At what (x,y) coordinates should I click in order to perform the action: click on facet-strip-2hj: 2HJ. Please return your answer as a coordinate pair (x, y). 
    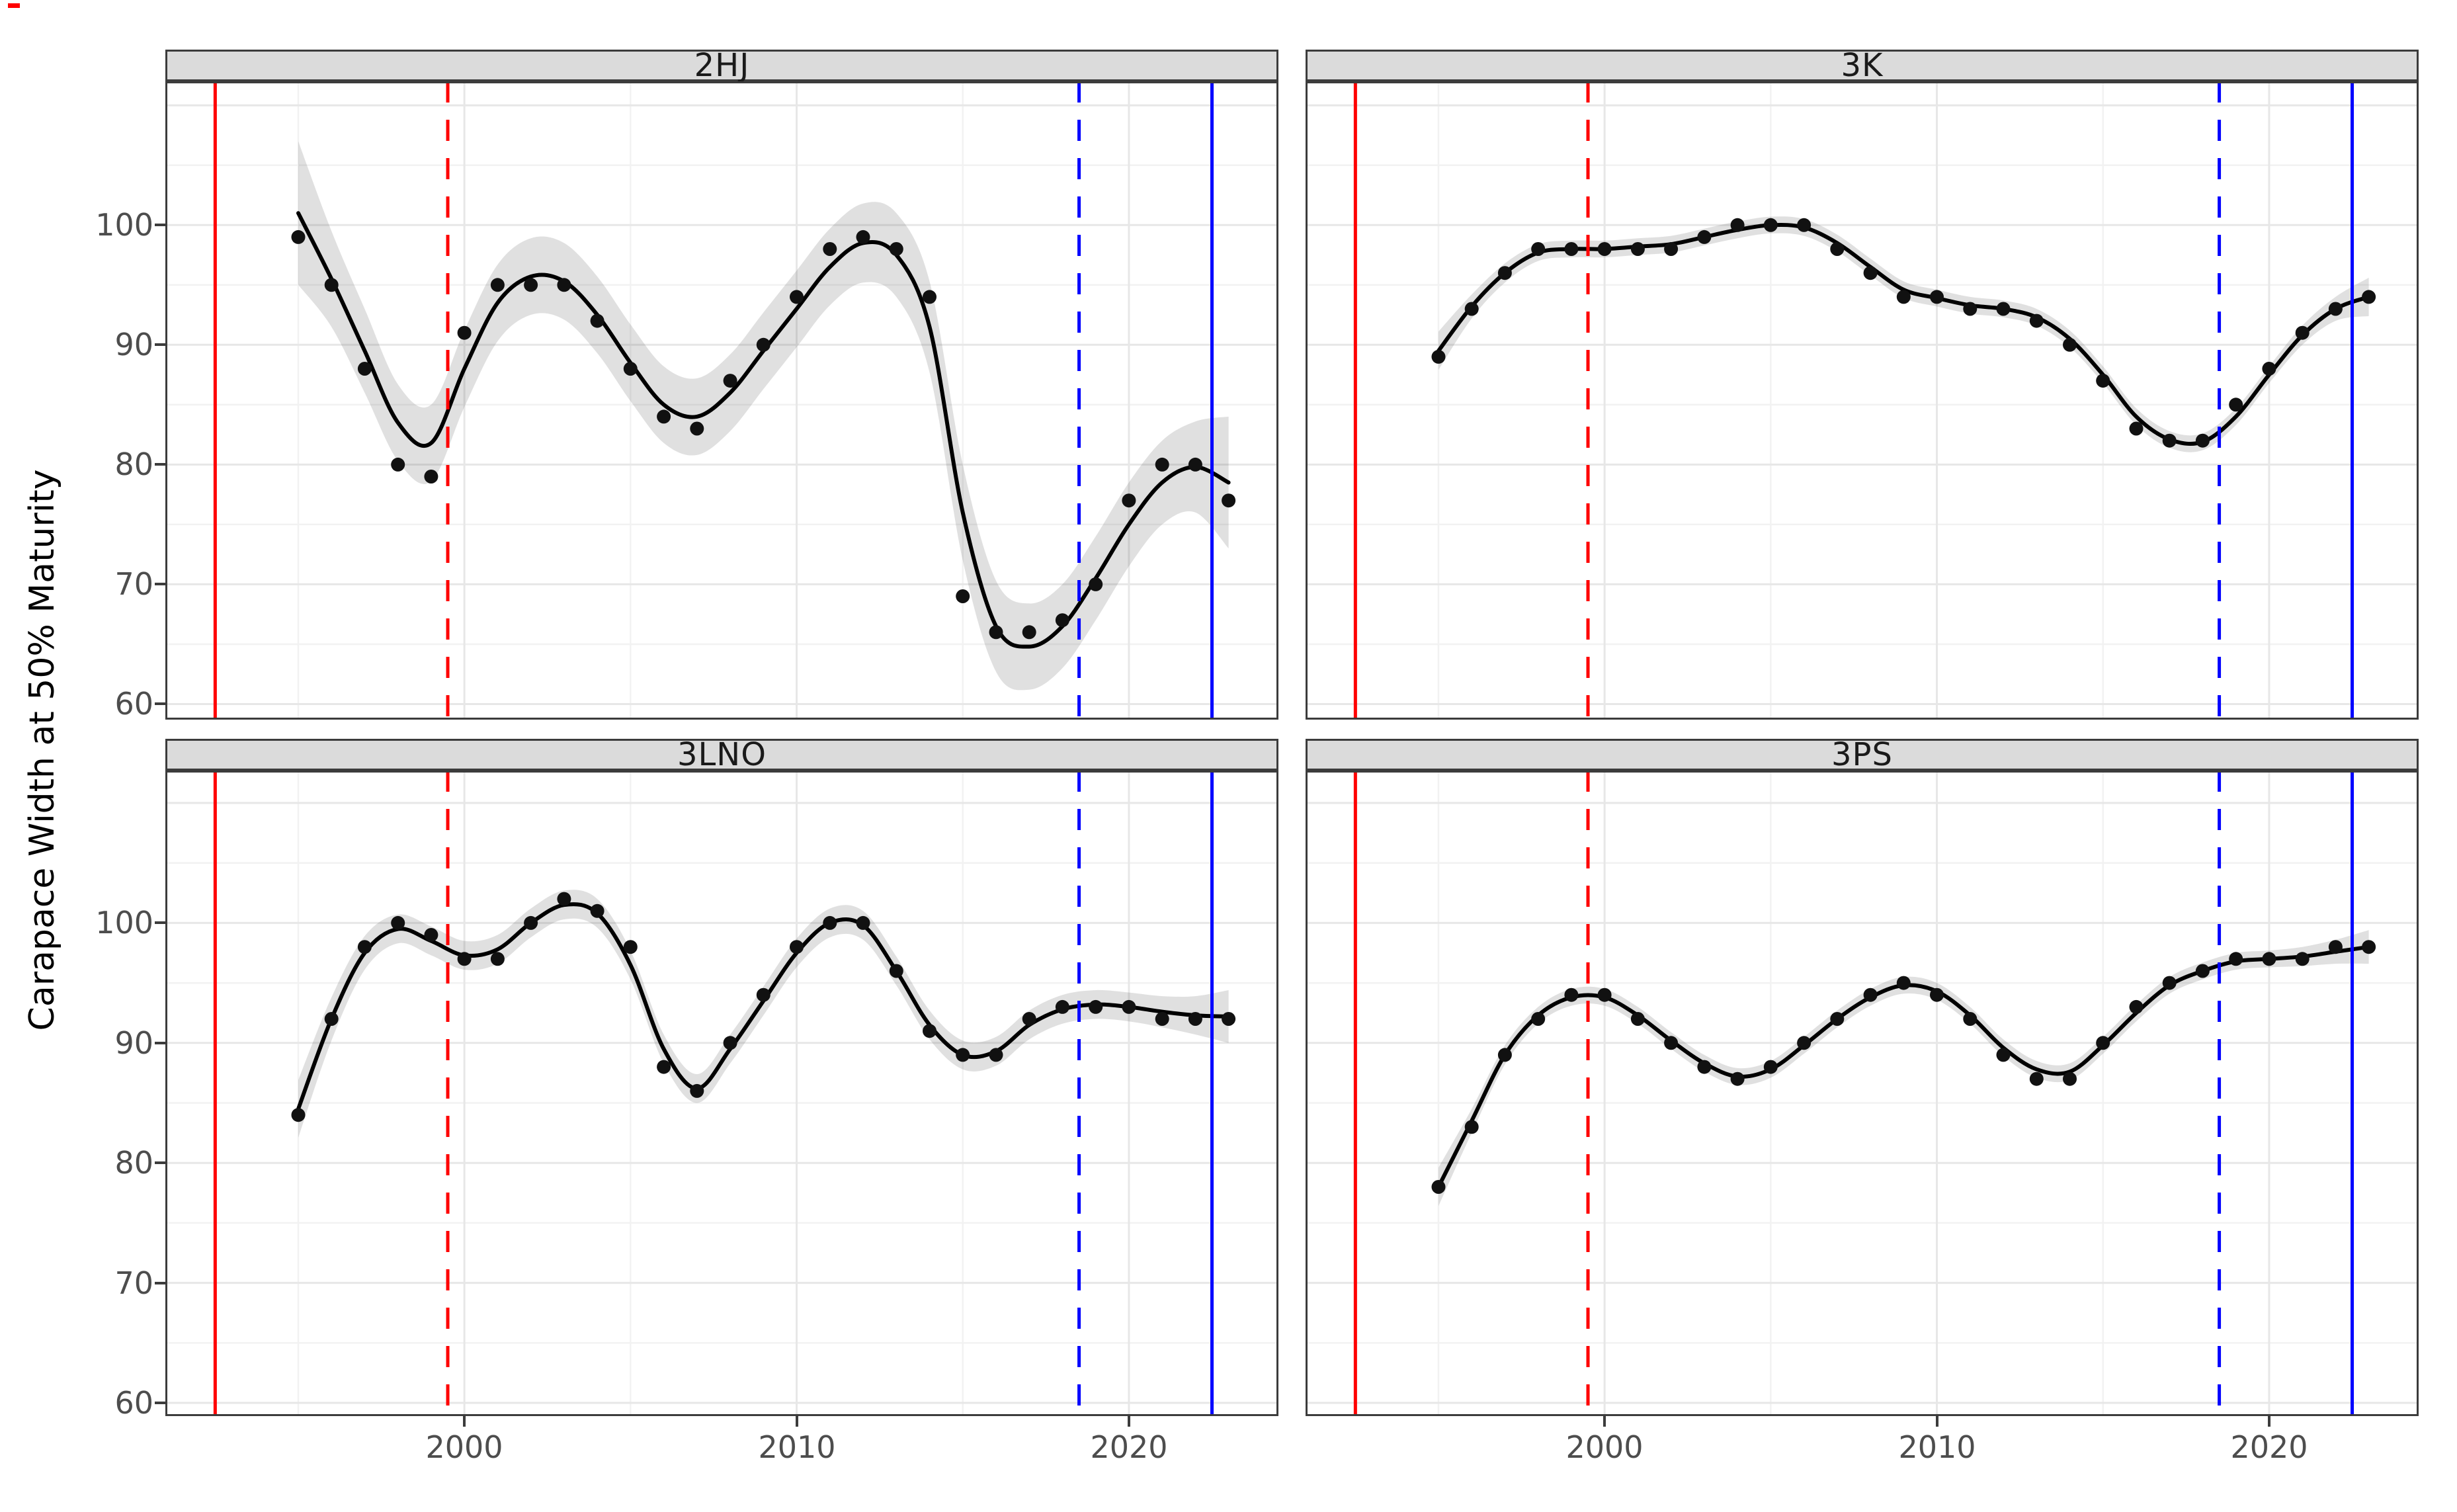
    Looking at the image, I should click on (722, 65).